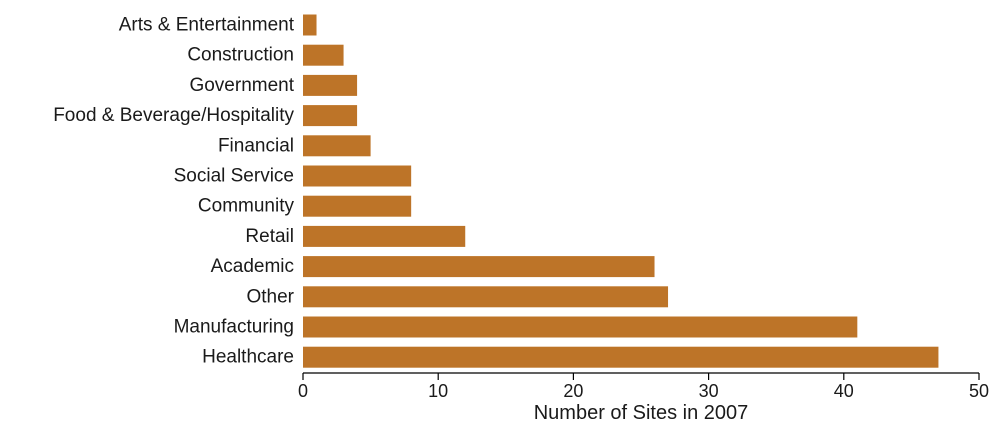  I want to click on category-label: Arts & Entertainment, so click(207, 25).